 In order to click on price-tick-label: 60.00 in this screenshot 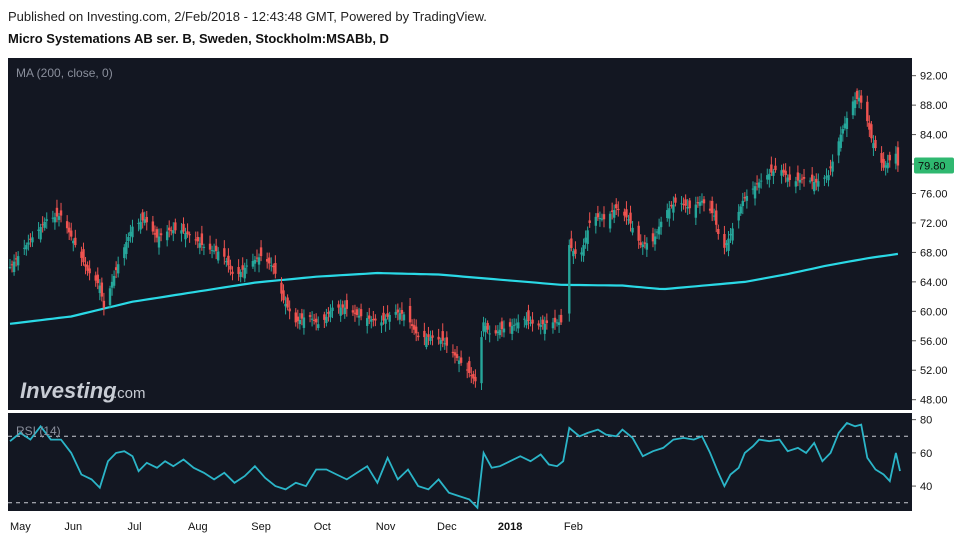, I will do `click(934, 312)`.